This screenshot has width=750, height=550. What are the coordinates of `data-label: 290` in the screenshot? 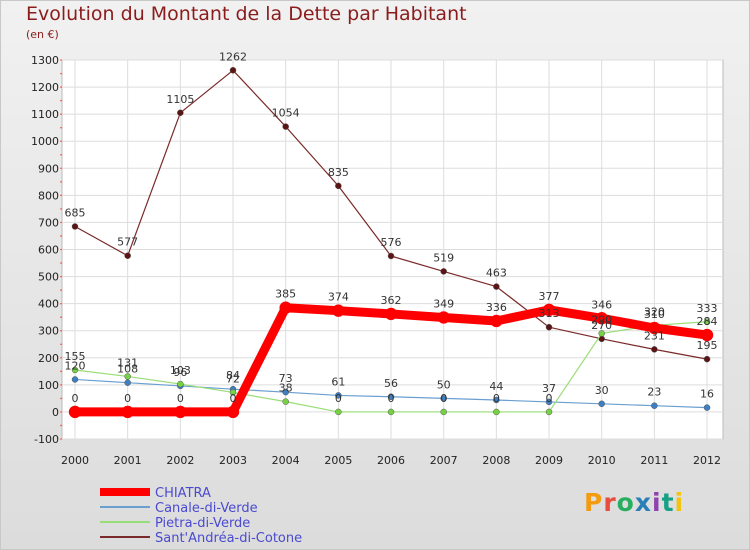 It's located at (601, 319).